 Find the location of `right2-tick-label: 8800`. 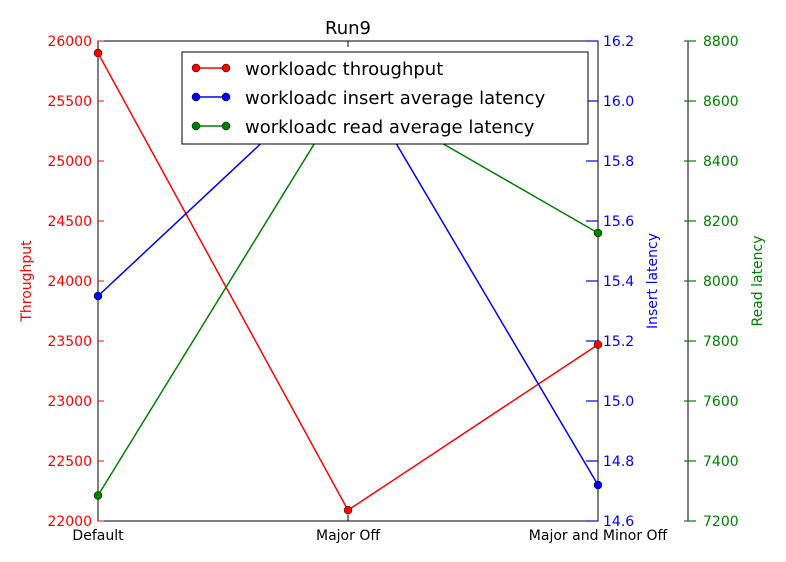

right2-tick-label: 8800 is located at coordinates (721, 42).